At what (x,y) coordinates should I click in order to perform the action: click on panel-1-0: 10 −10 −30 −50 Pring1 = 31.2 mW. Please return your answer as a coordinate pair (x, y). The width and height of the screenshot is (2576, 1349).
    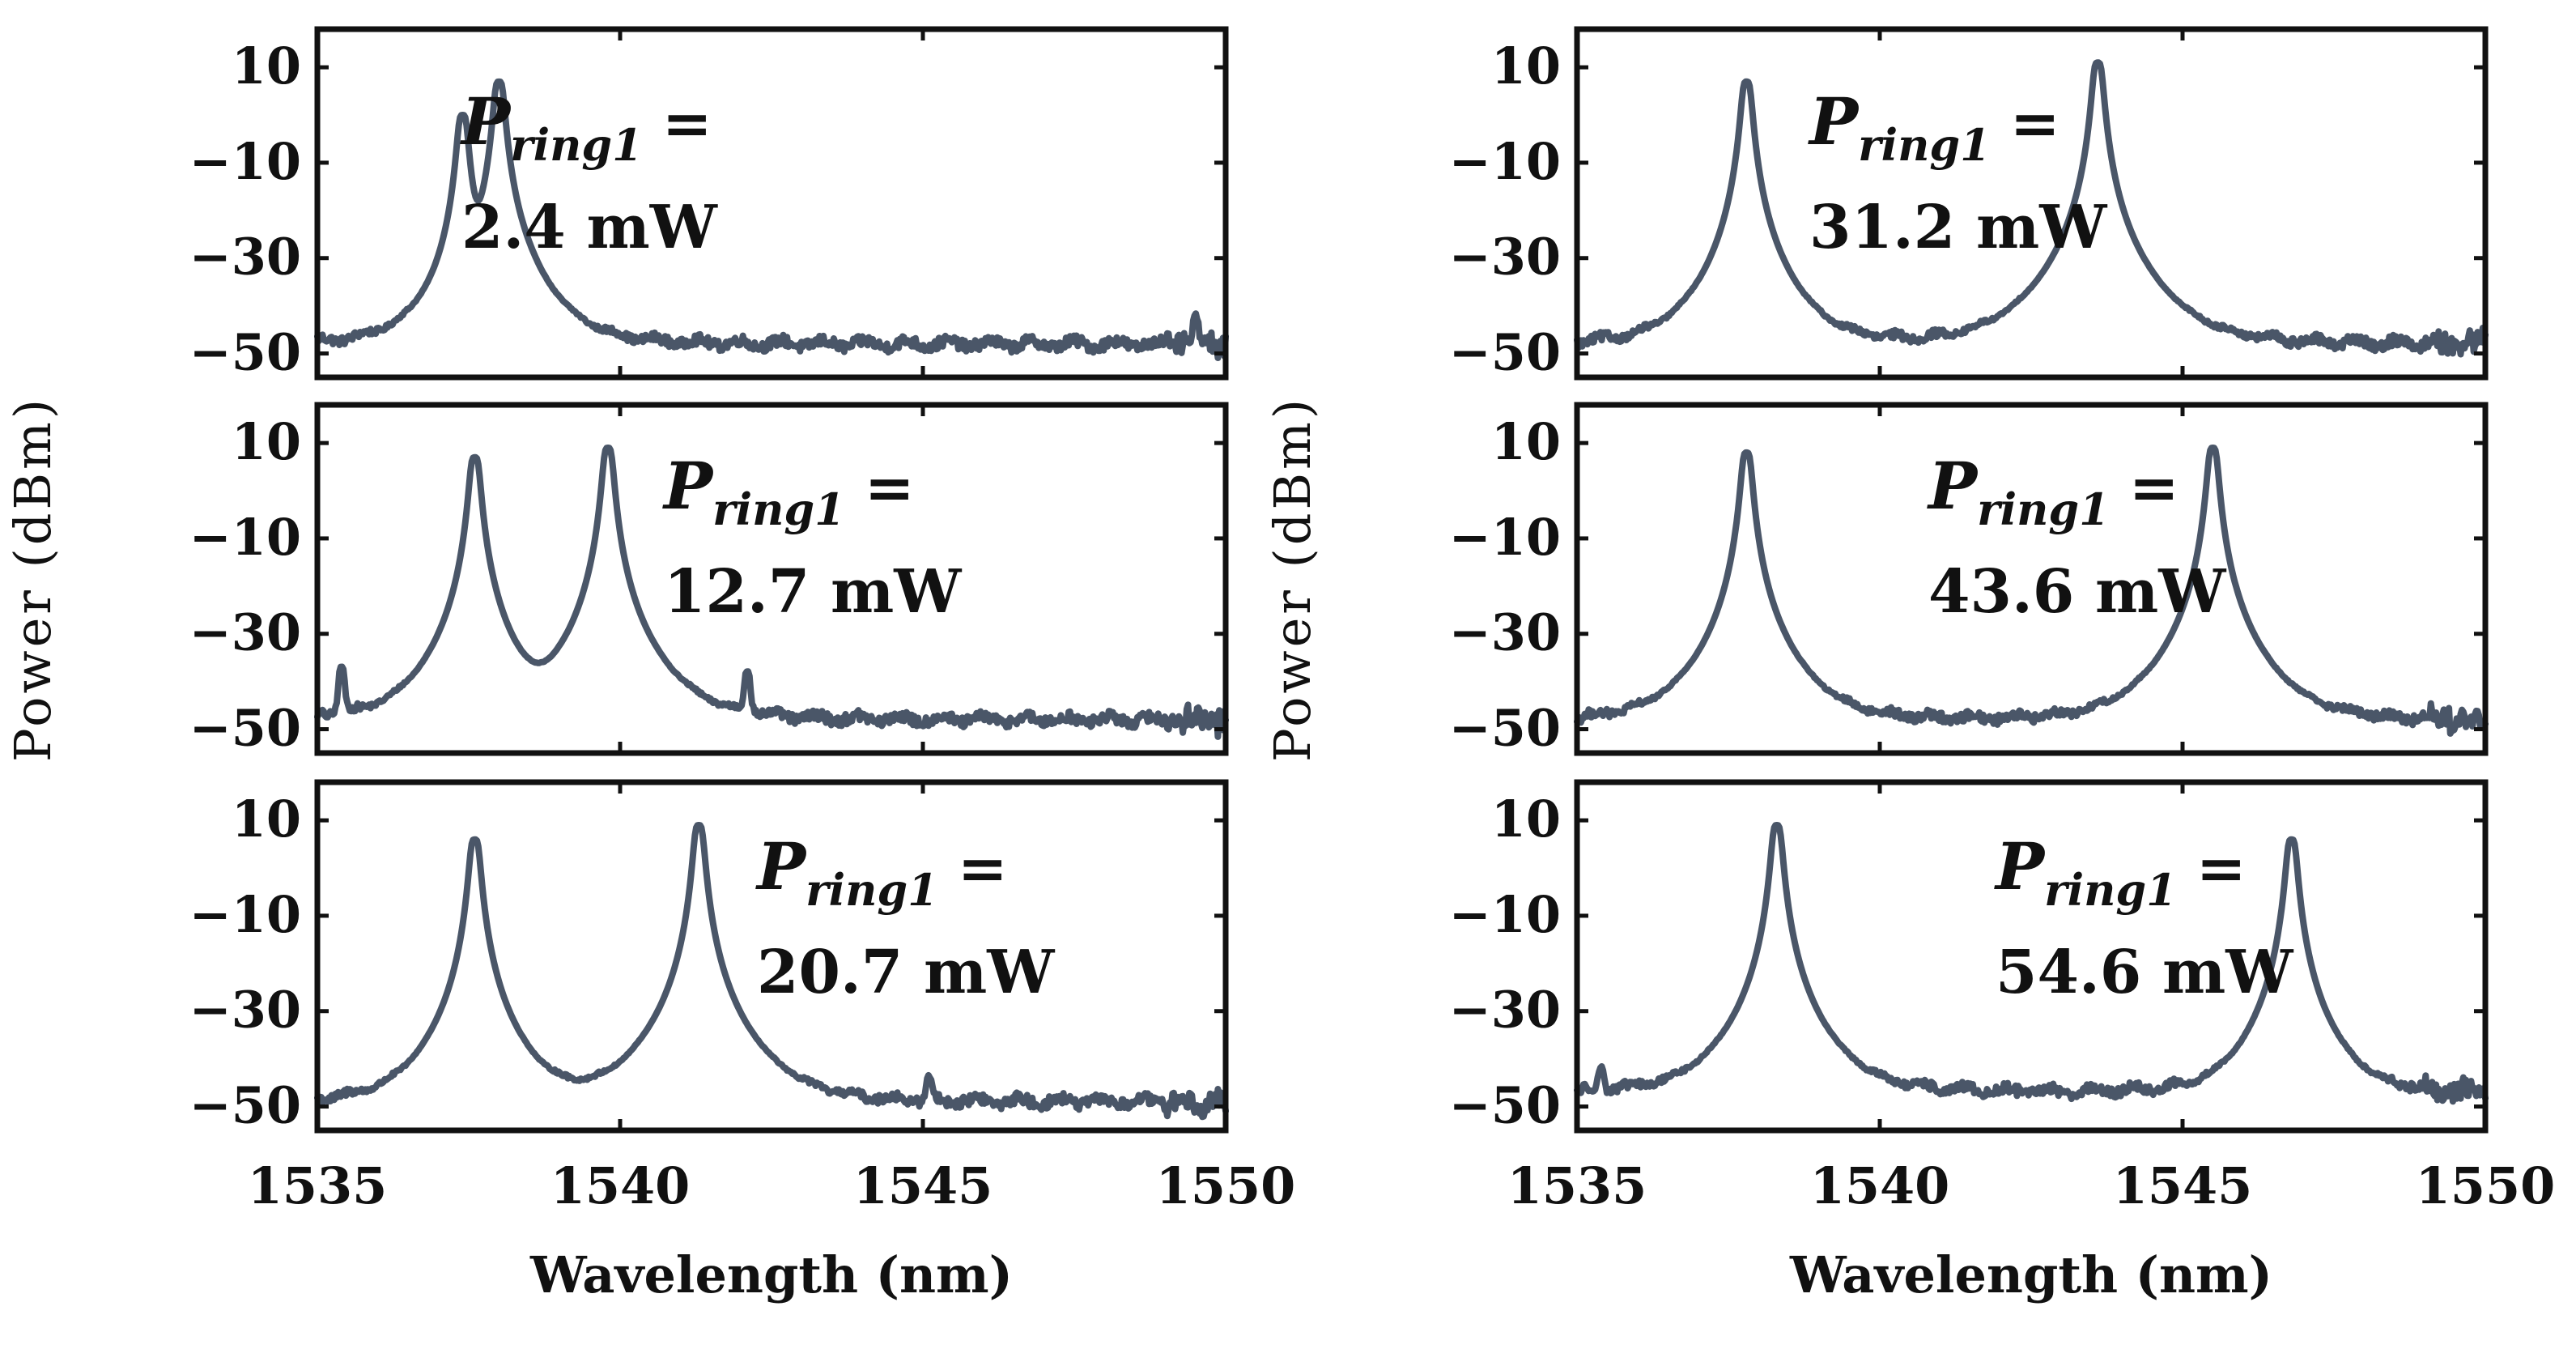
    Looking at the image, I should click on (1969, 204).